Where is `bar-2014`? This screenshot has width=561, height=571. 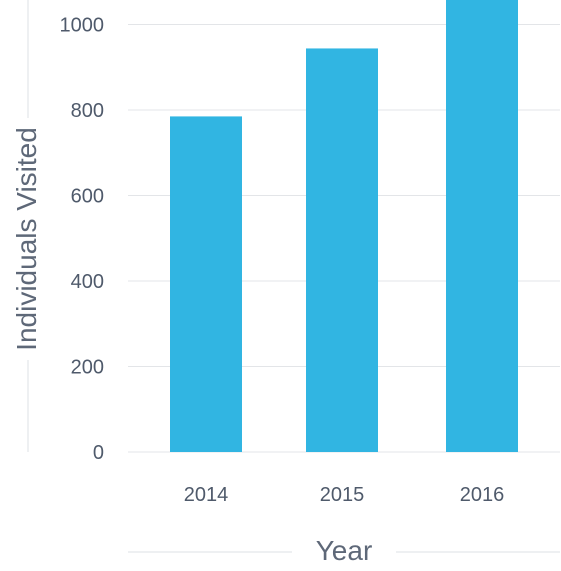 bar-2014 is located at coordinates (206, 284).